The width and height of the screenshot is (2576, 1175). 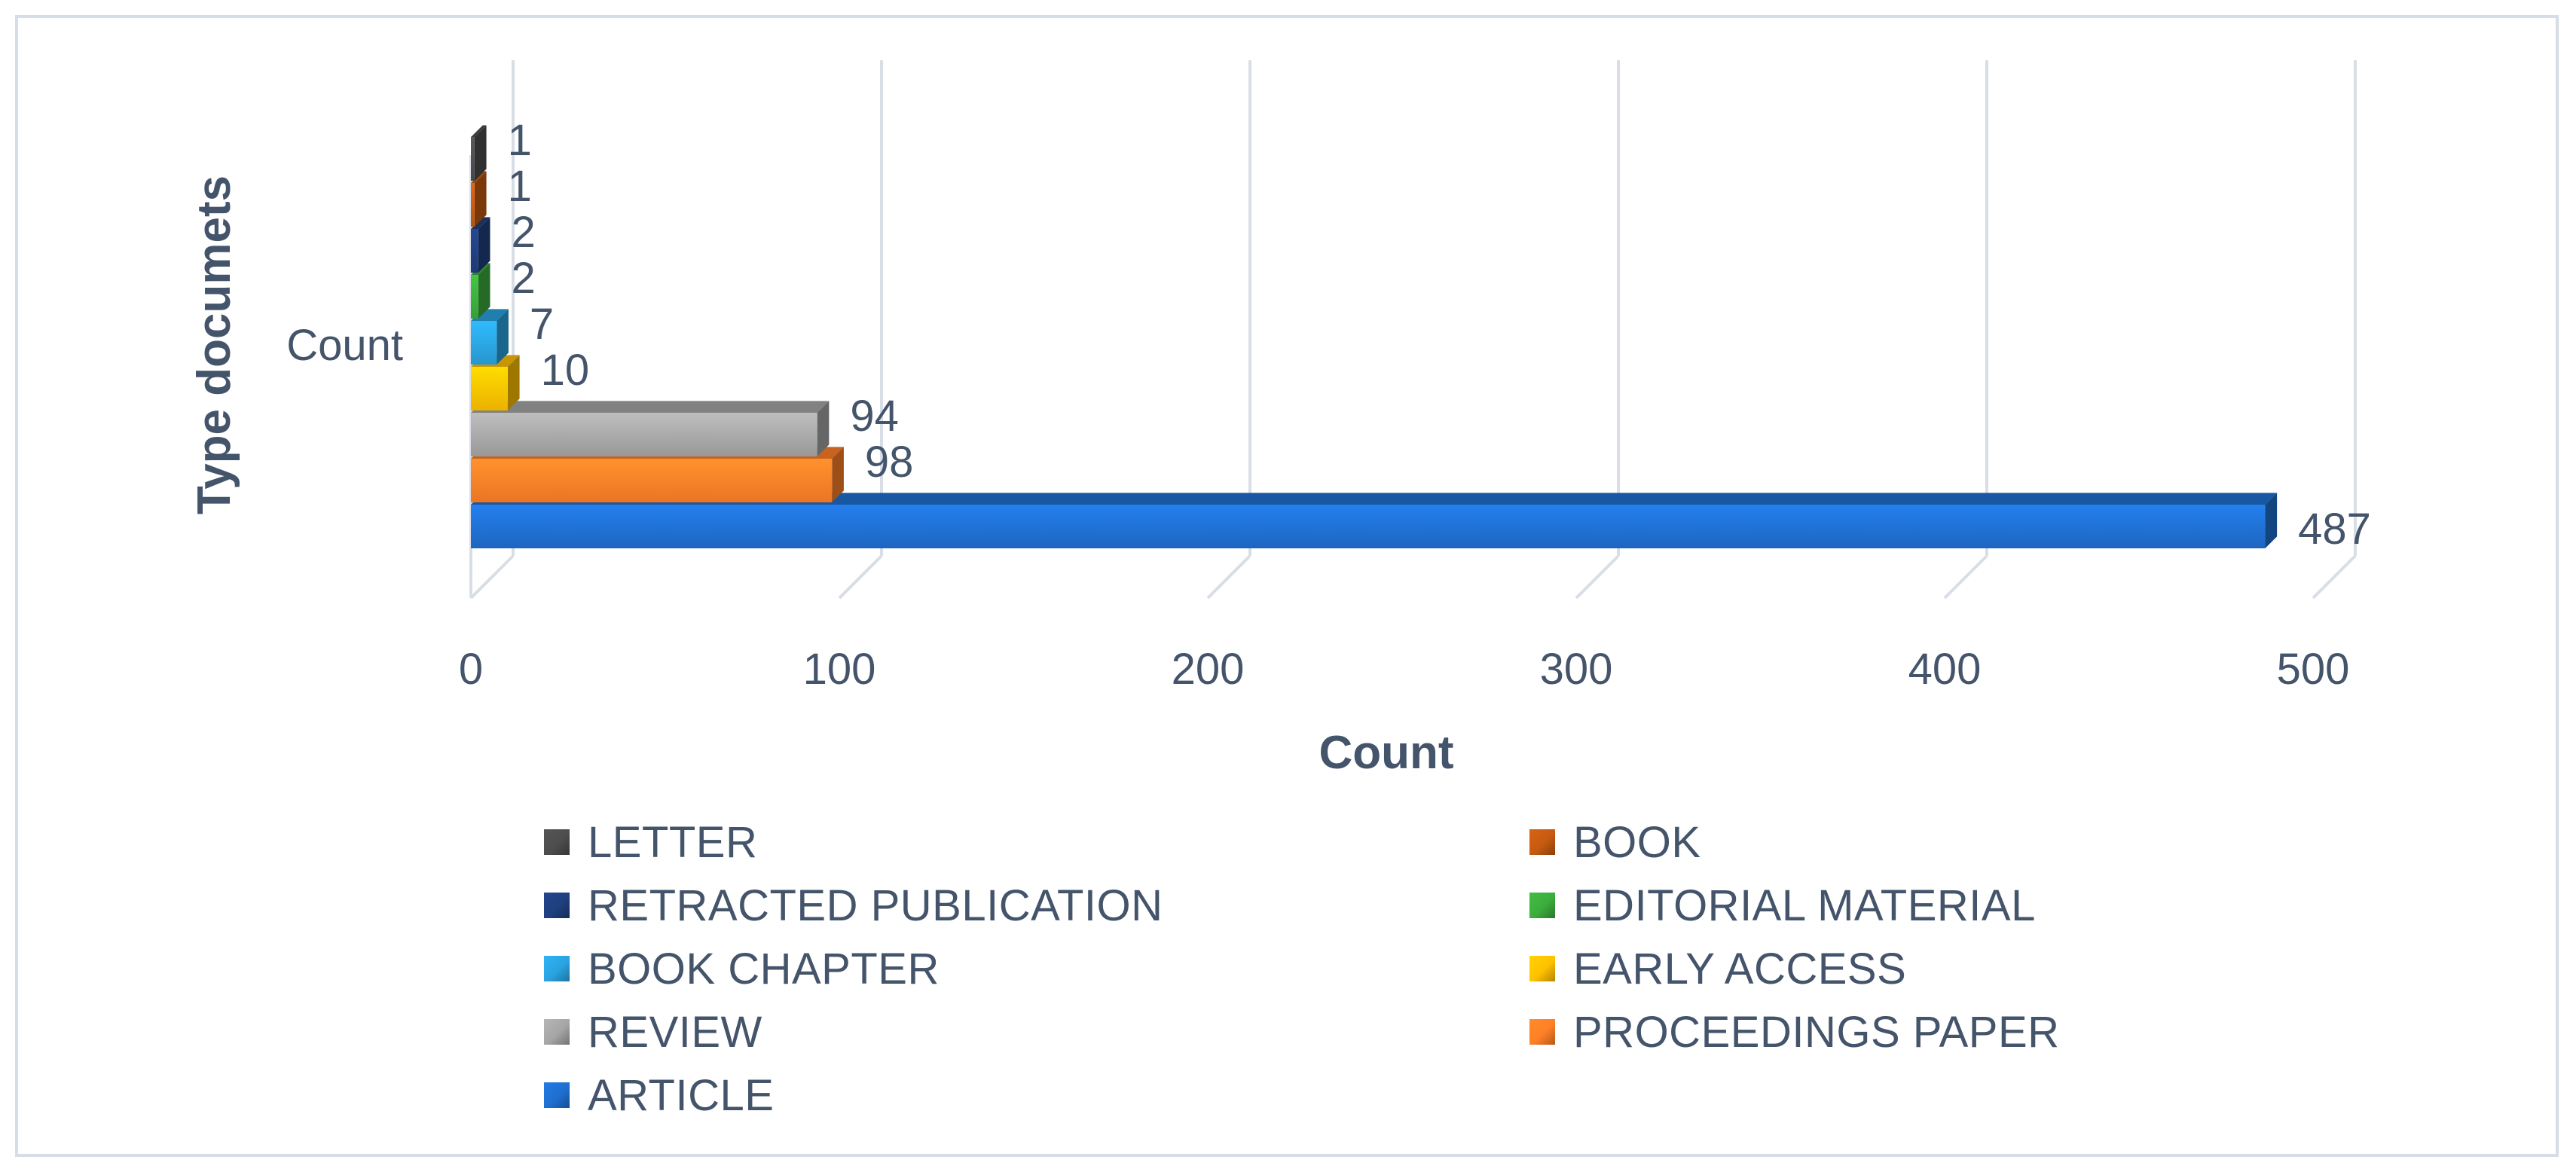 I want to click on legend-item: ARTICLE, so click(x=659, y=1095).